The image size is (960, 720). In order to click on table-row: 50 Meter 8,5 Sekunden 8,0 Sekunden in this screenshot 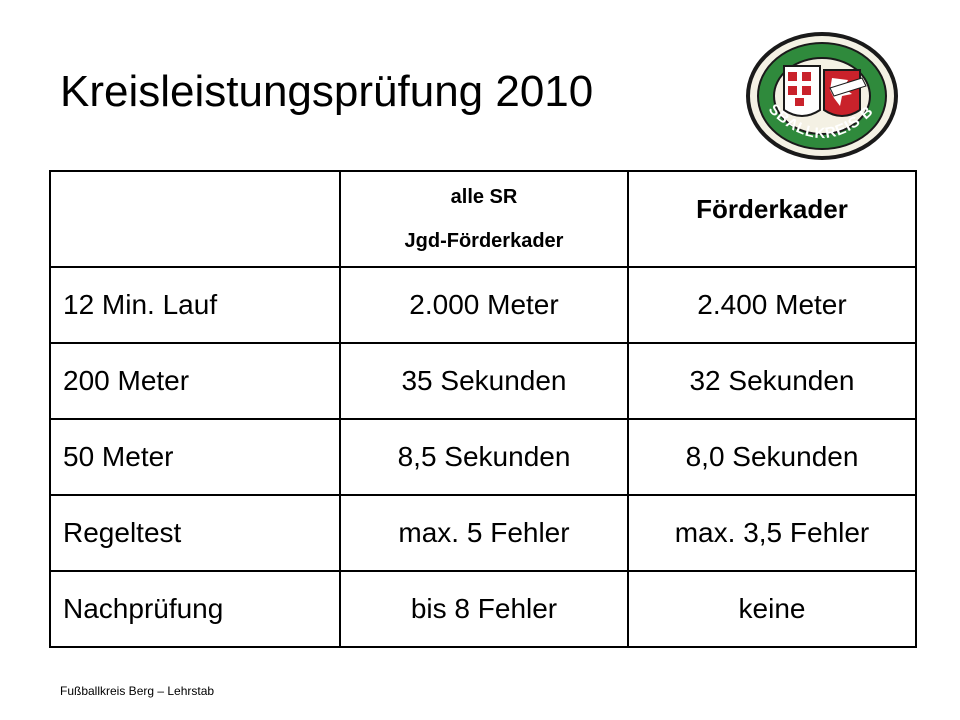, I will do `click(483, 457)`.